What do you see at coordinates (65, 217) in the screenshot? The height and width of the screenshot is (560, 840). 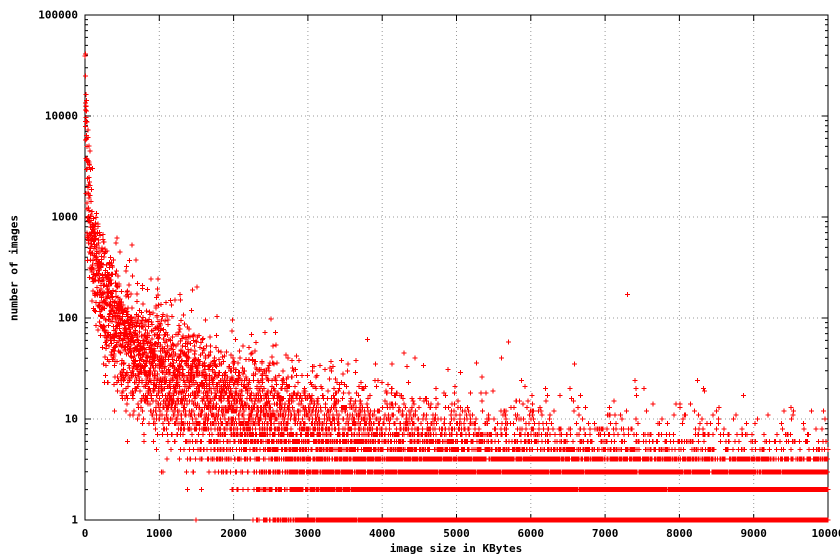 I see `y-tick-label: 1000` at bounding box center [65, 217].